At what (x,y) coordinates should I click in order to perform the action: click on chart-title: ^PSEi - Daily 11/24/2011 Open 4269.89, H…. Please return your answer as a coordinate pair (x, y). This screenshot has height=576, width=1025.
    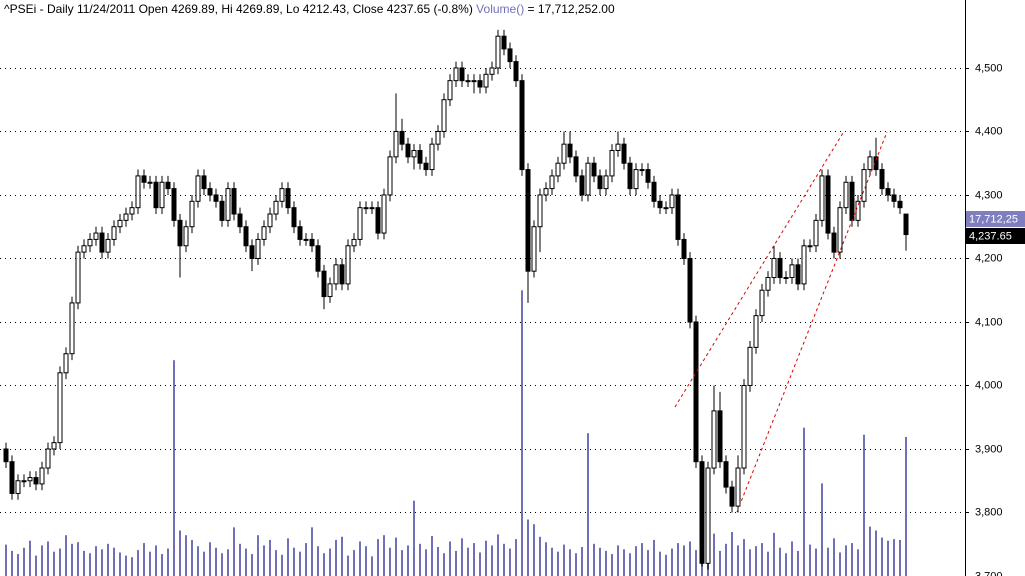
    Looking at the image, I should click on (309, 9).